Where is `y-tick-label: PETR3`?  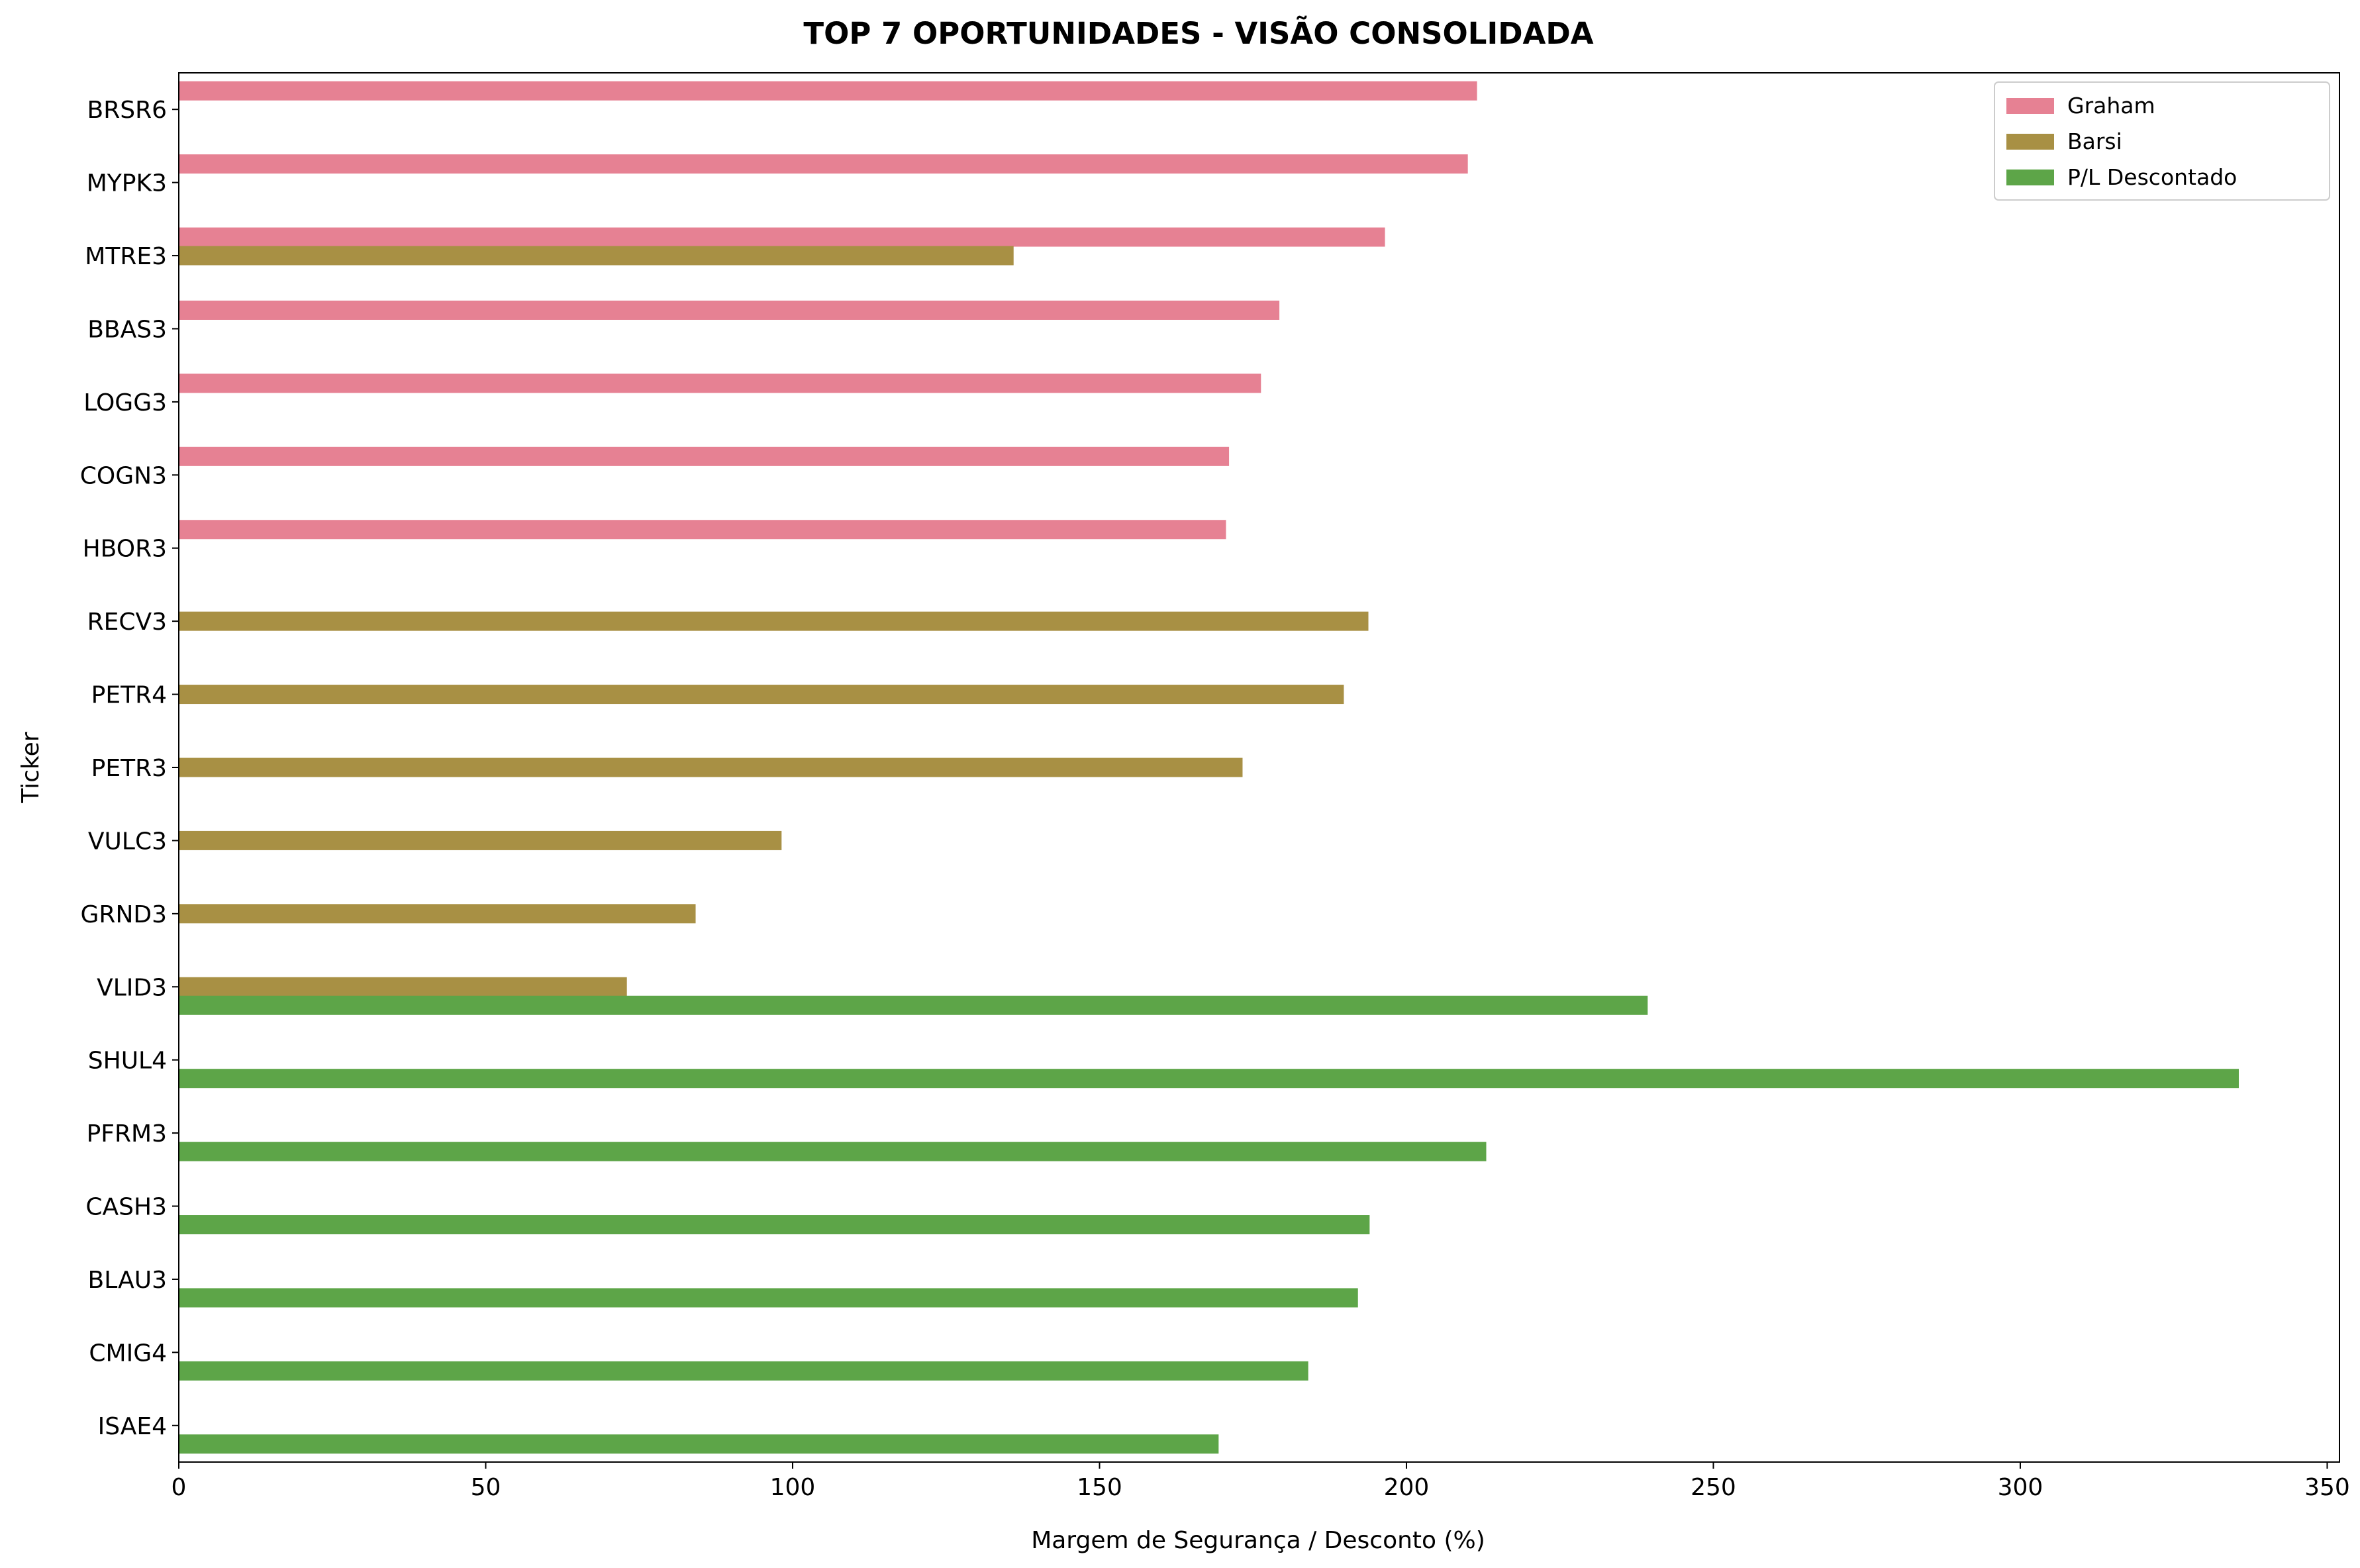 y-tick-label: PETR3 is located at coordinates (129, 768).